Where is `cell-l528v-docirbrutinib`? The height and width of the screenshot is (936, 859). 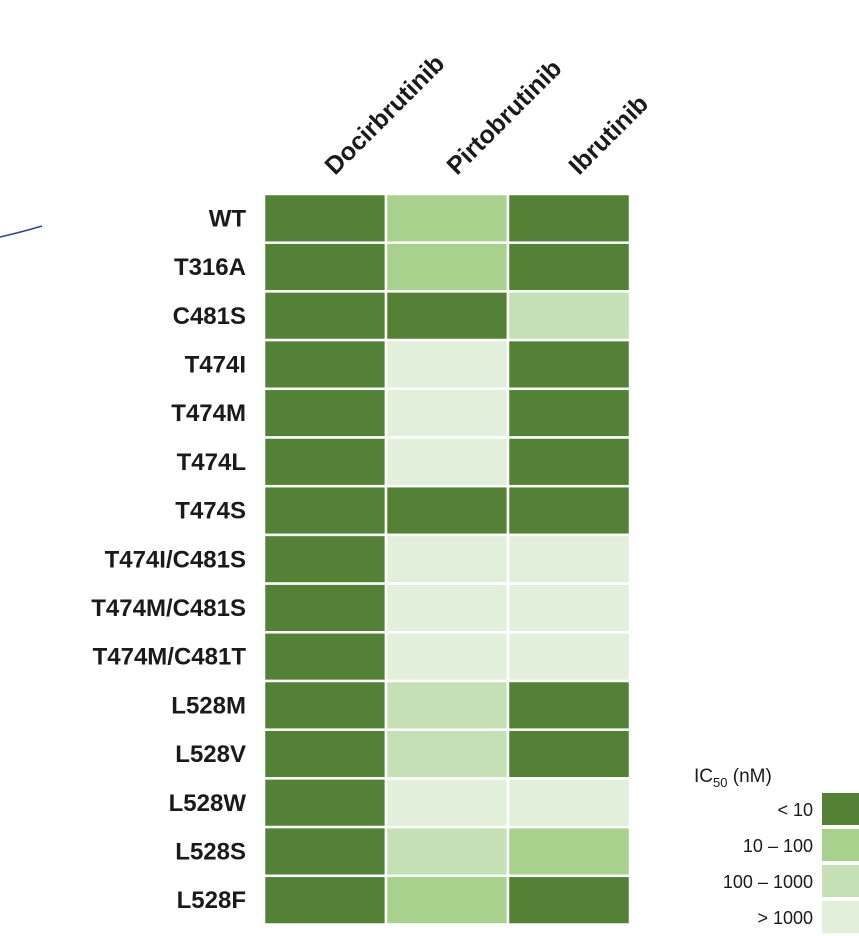 cell-l528v-docirbrutinib is located at coordinates (325, 754).